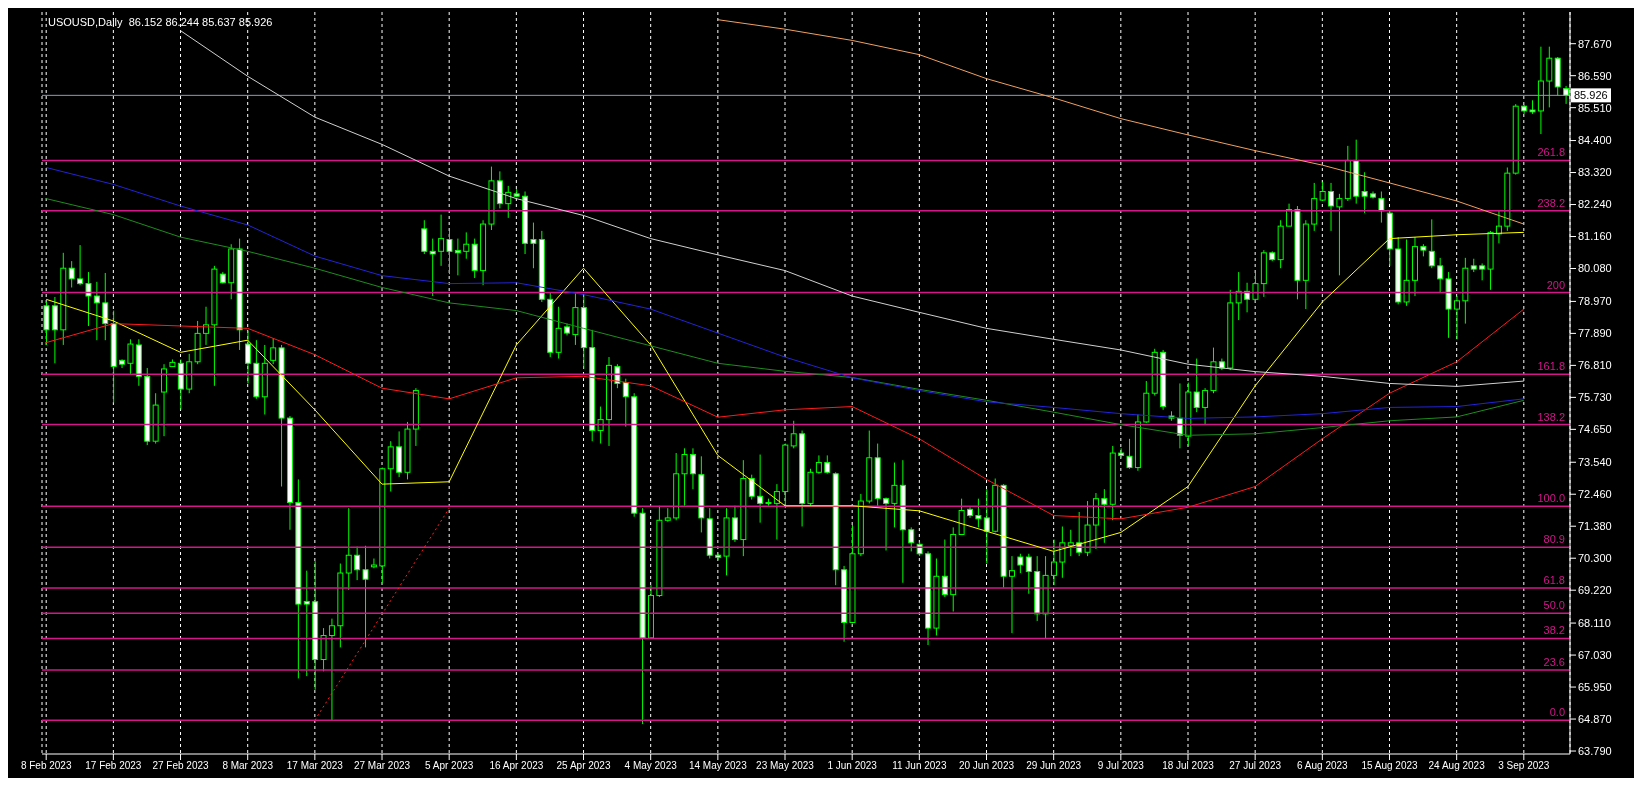 This screenshot has height=786, width=1642. Describe the element at coordinates (113, 766) in the screenshot. I see `x-tick-label: 17 Feb 2023` at that location.